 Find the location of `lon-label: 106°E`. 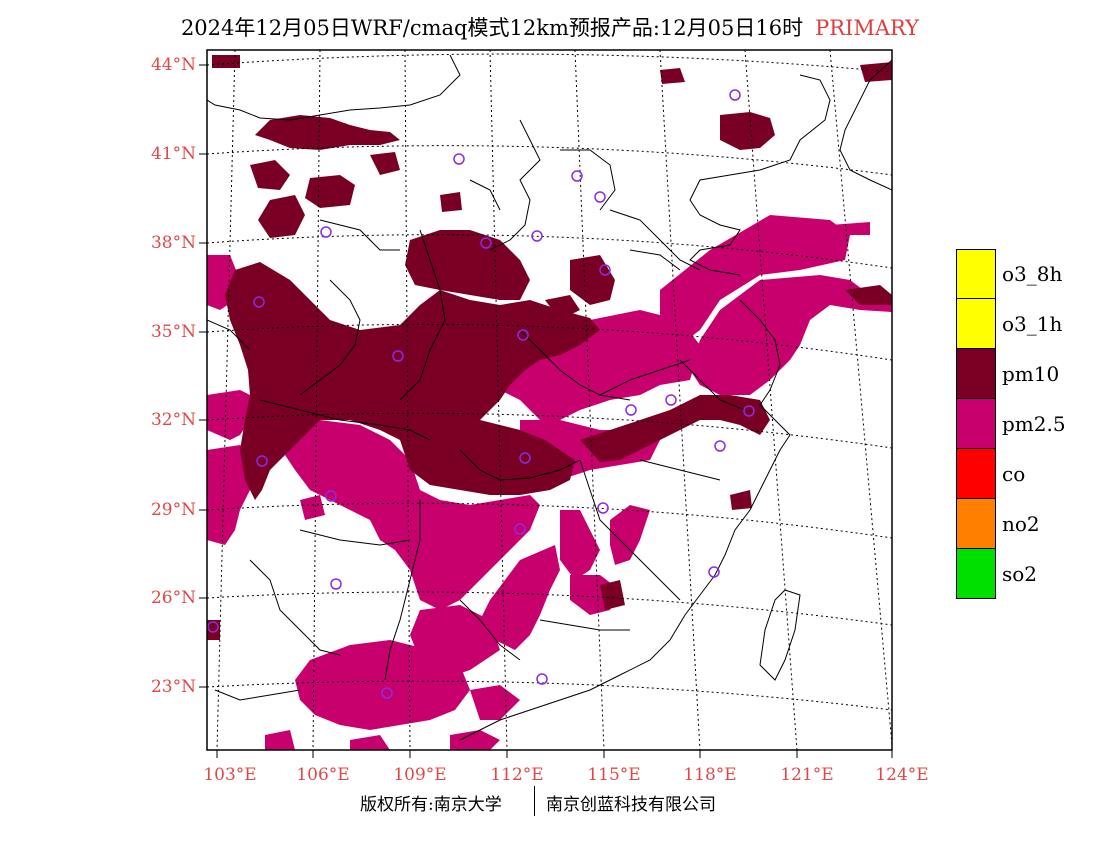

lon-label: 106°E is located at coordinates (323, 775).